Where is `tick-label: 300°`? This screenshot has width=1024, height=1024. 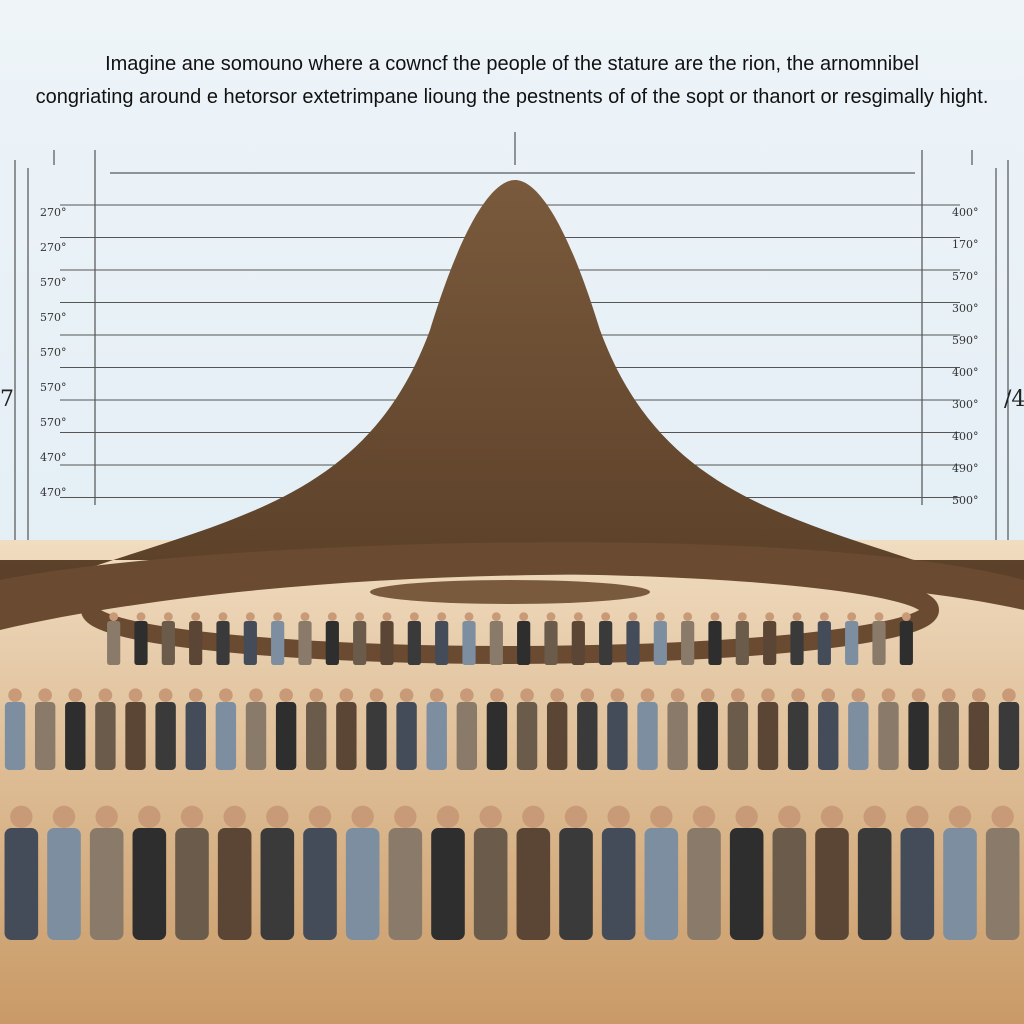
tick-label: 300° is located at coordinates (965, 404).